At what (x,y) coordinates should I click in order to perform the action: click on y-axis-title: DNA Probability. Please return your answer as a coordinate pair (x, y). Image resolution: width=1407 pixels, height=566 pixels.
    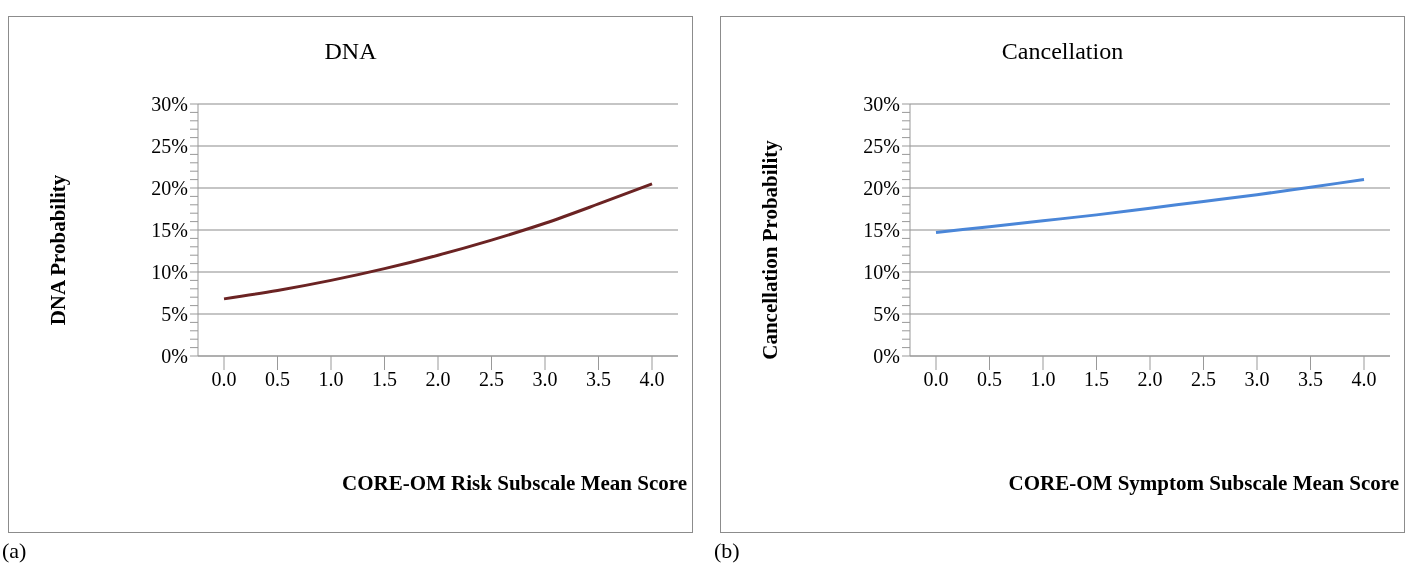
    Looking at the image, I should click on (58, 250).